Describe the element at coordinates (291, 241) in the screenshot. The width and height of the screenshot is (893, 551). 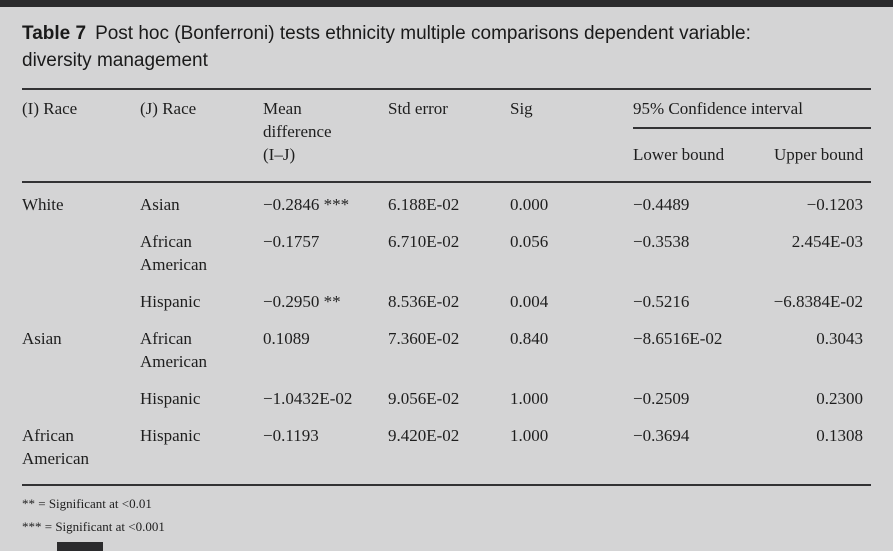
I see `cell-mean-difference: −0.1757` at that location.